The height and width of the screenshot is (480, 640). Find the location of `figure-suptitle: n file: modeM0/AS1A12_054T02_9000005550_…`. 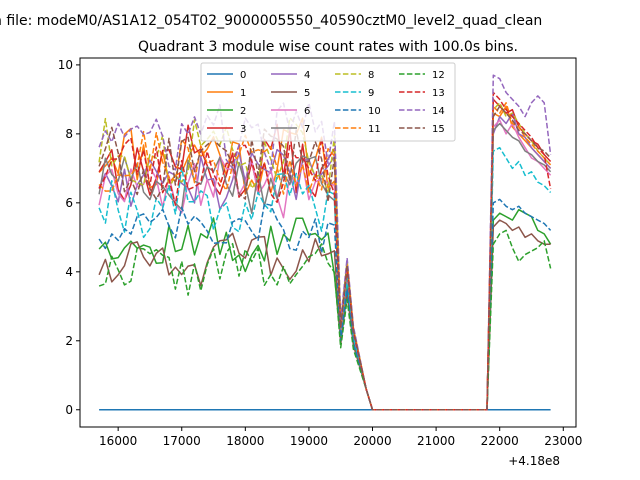

figure-suptitle: n file: modeM0/AS1A12_054T02_9000005550_… is located at coordinates (271, 21).